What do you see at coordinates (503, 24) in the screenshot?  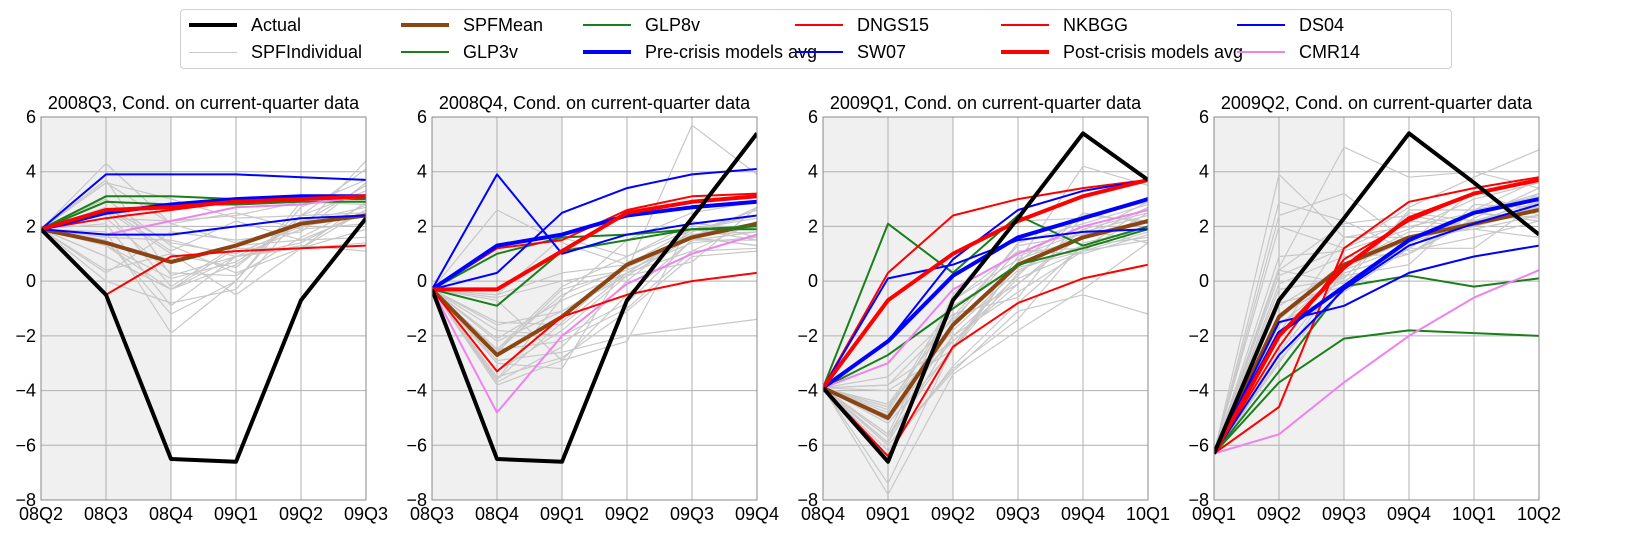 I see `legend-label: SPFMean` at bounding box center [503, 24].